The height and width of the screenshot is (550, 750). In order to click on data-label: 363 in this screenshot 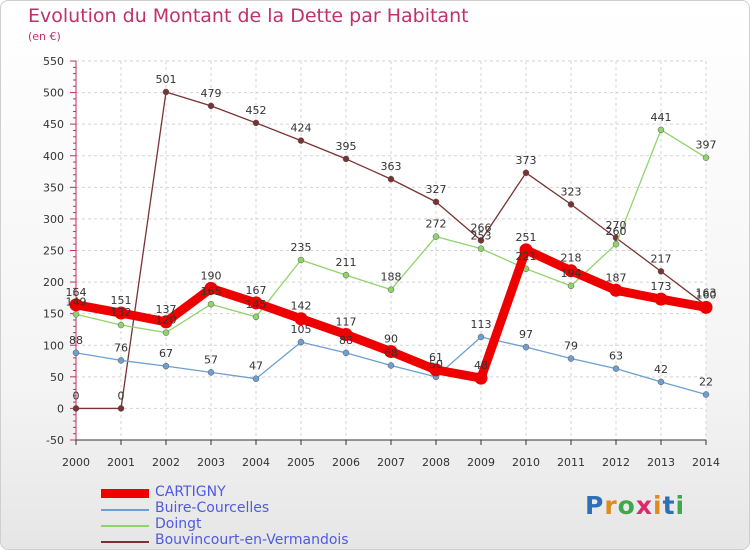, I will do `click(391, 166)`.